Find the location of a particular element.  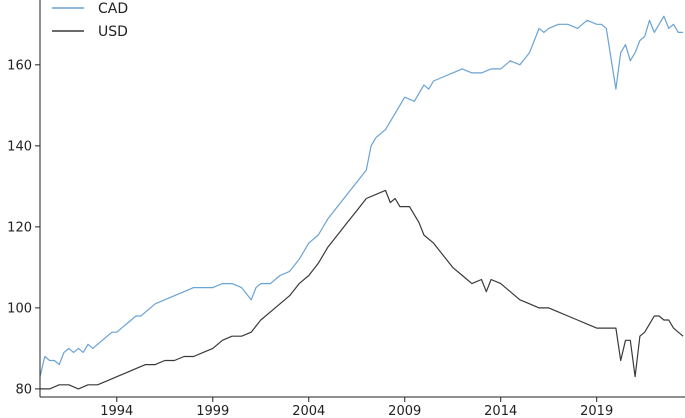

y-axis: 80 100 120 140 160 is located at coordinates (23, 227).